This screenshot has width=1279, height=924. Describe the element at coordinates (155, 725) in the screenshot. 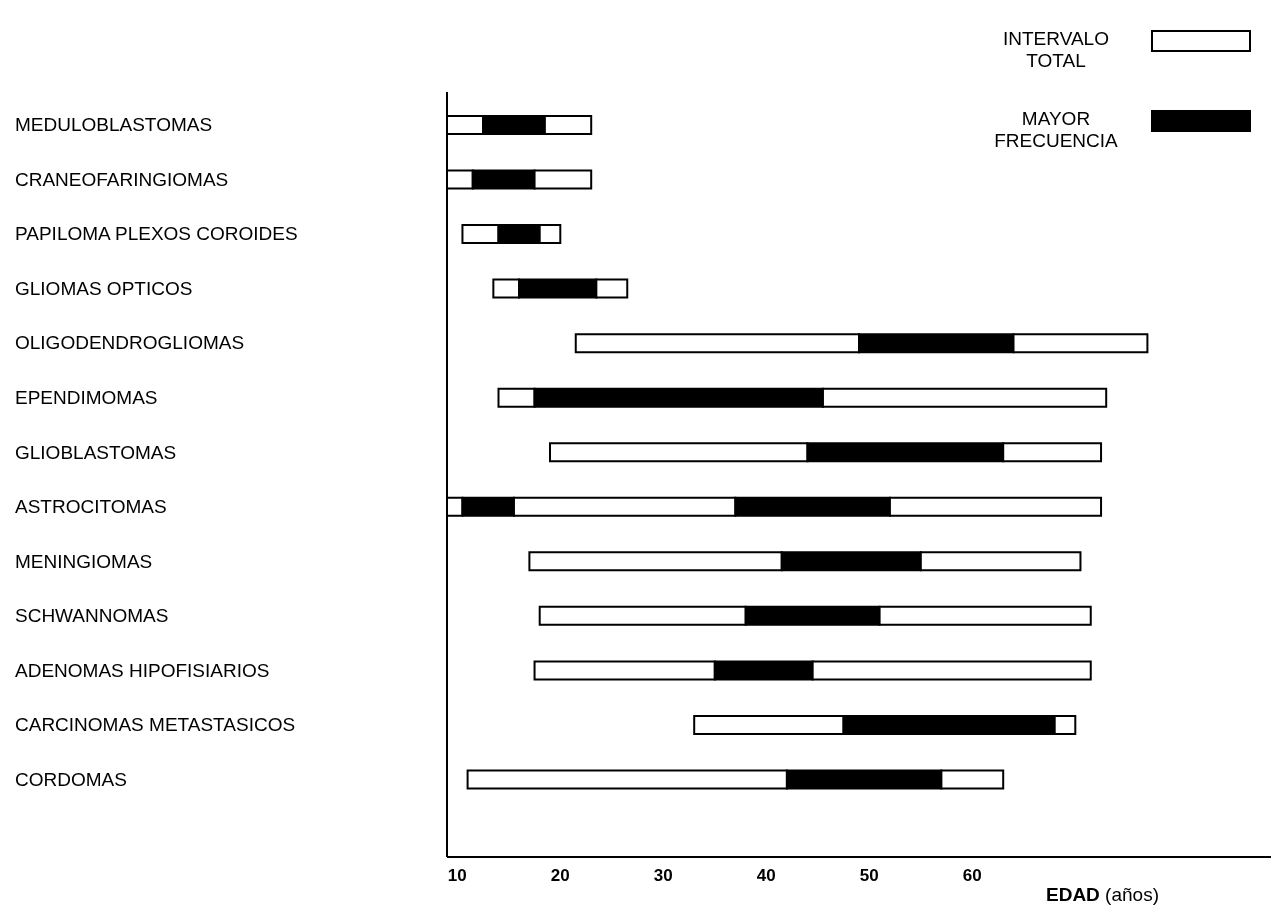

I see `y-tick-label: CARCINOMAS METASTASICOS` at that location.